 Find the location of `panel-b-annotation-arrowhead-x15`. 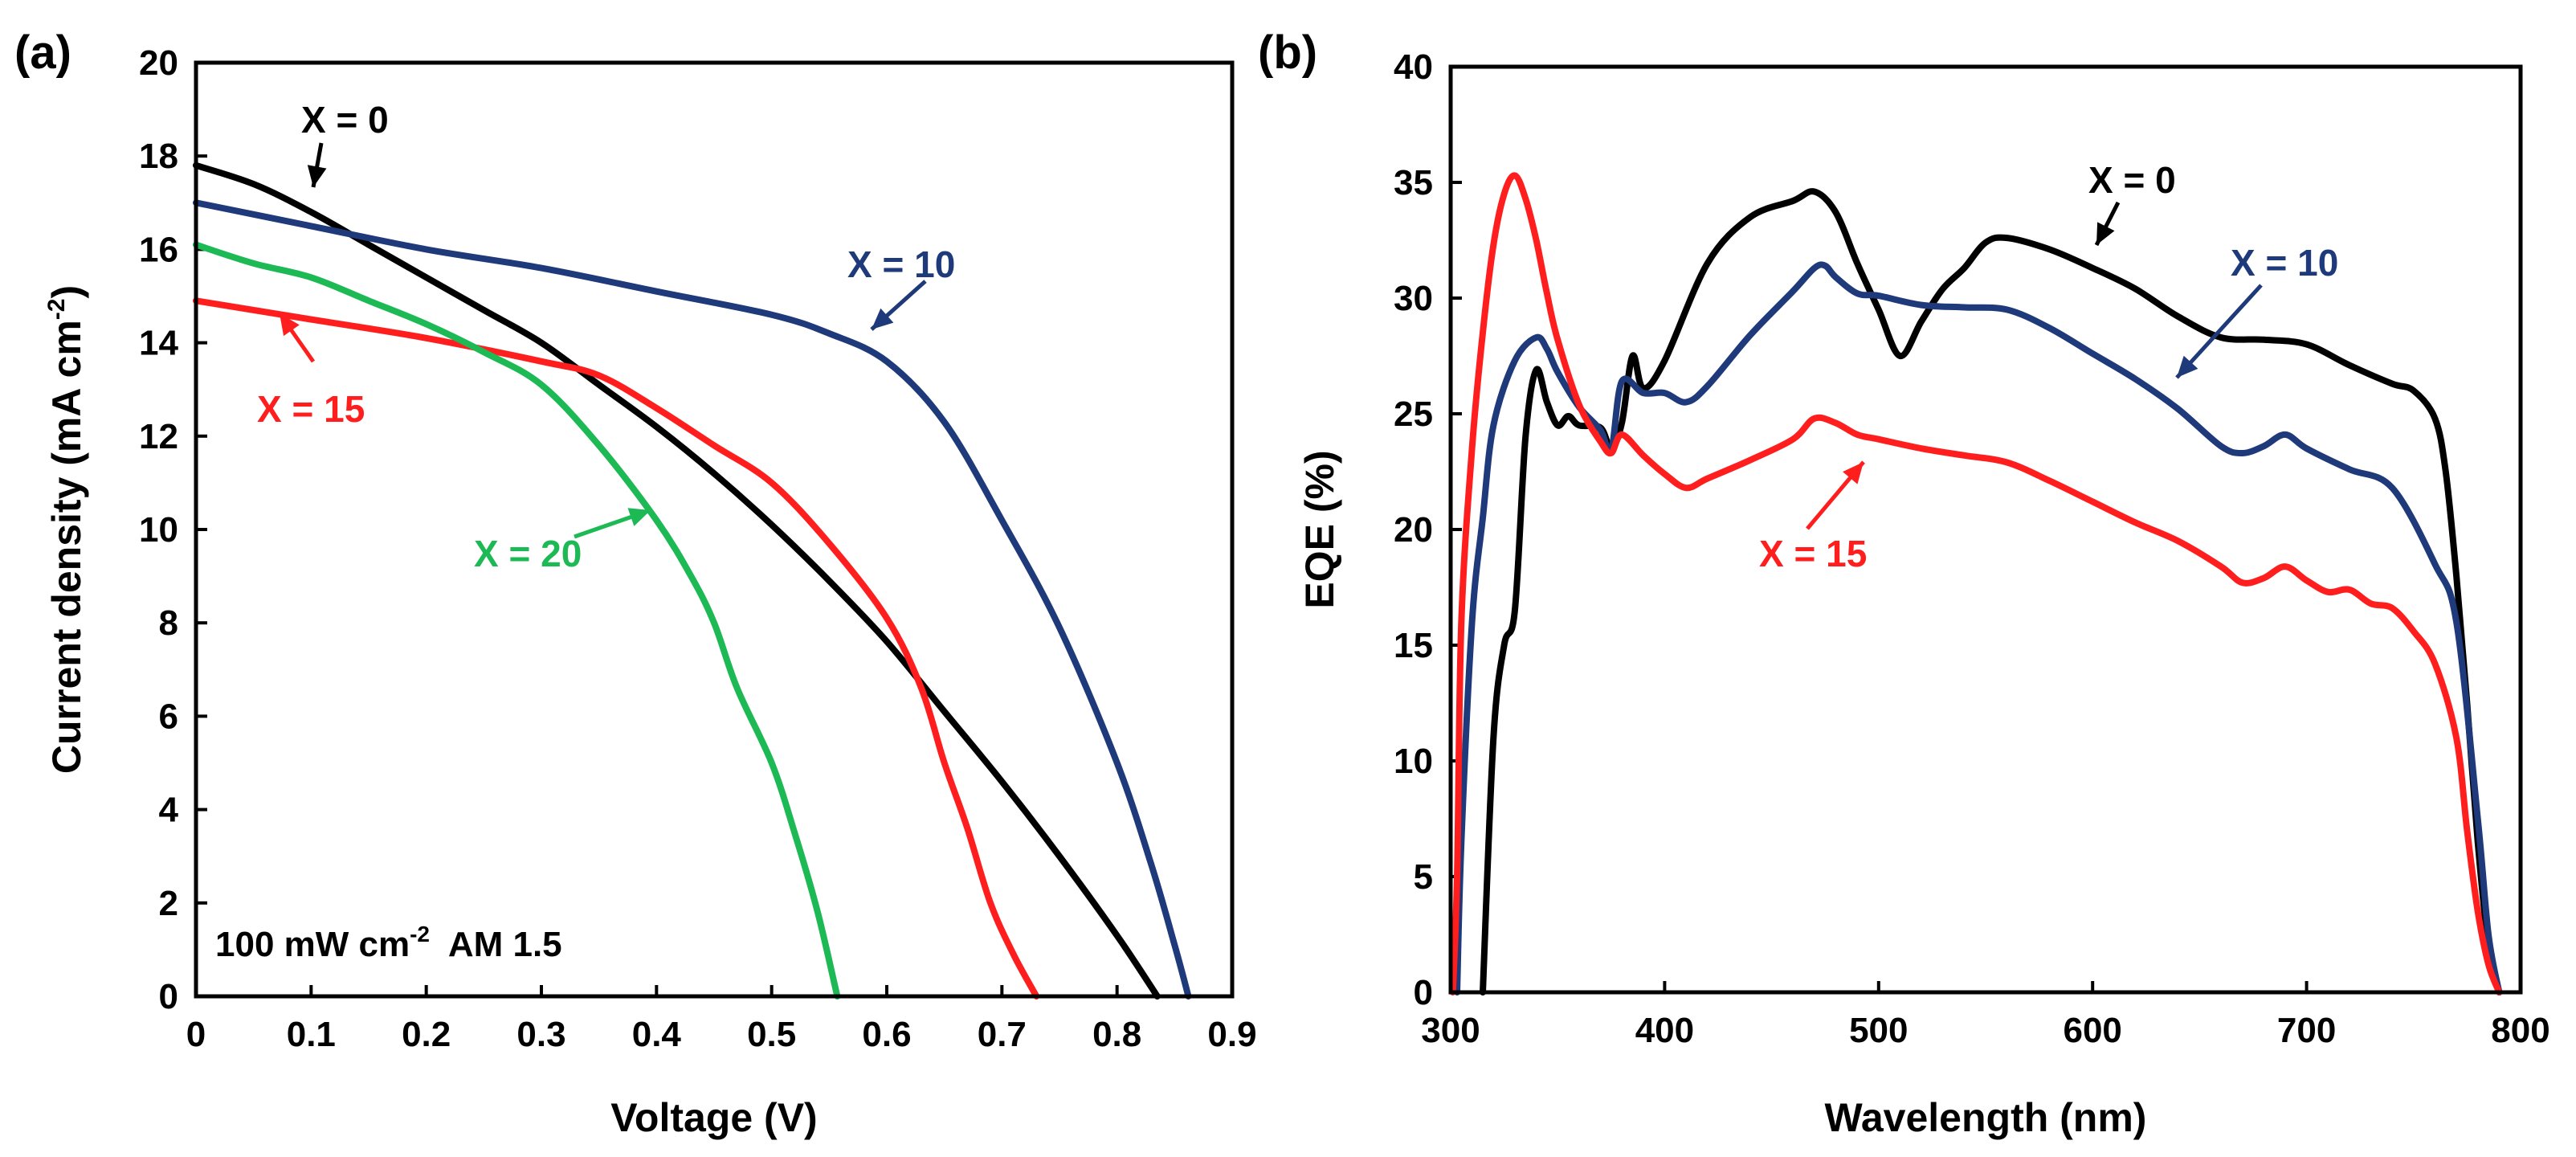

panel-b-annotation-arrowhead-x15 is located at coordinates (1853, 473).